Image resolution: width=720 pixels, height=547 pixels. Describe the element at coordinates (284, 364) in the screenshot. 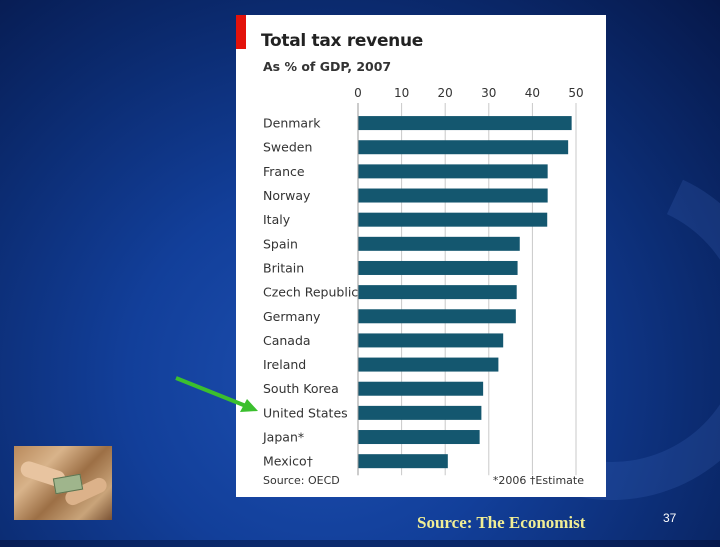

I see `category-label: Ireland` at that location.